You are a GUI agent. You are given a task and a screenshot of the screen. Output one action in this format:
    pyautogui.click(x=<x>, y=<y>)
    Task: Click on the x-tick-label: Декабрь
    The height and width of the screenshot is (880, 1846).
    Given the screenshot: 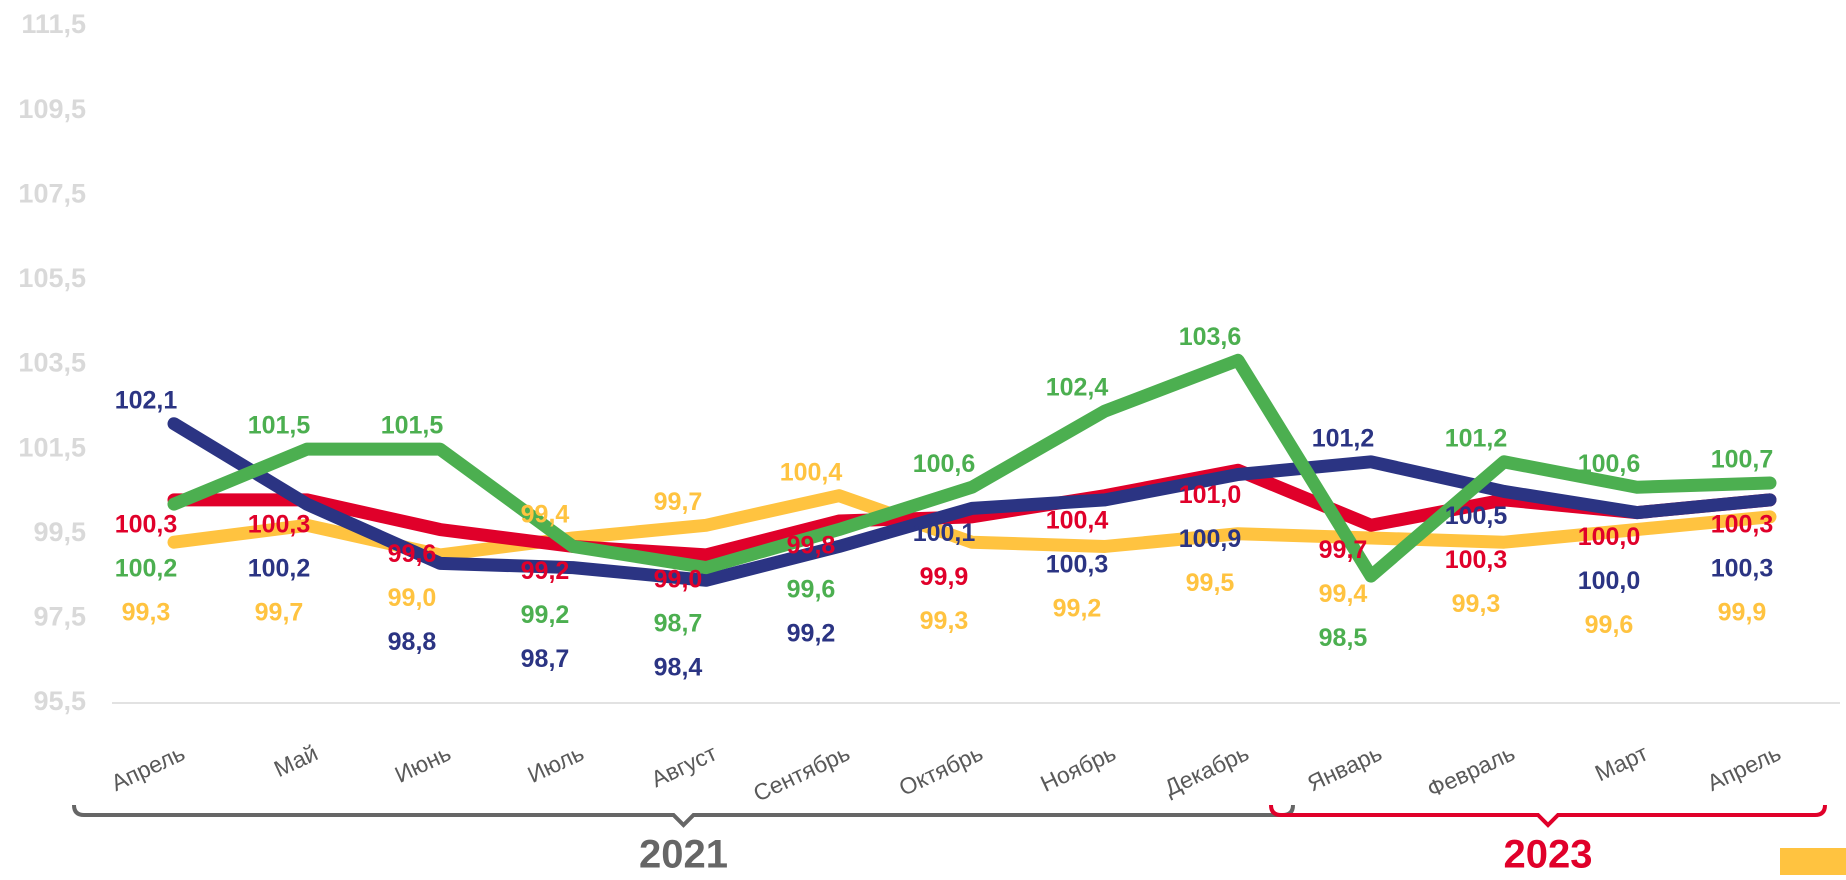 What is the action you would take?
    pyautogui.click(x=1206, y=769)
    